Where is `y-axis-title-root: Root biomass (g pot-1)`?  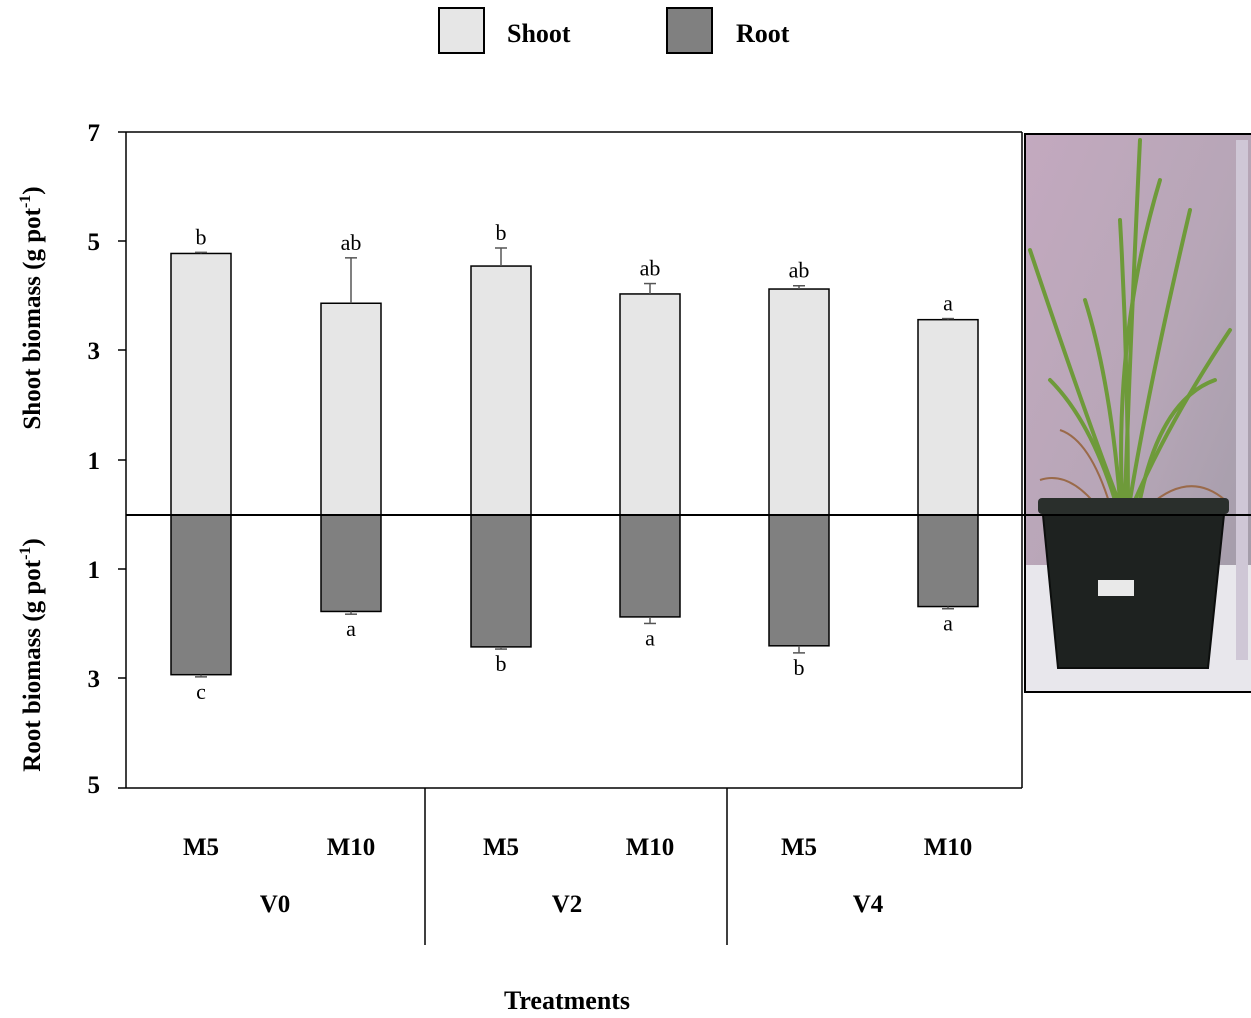 y-axis-title-root: Root biomass (g pot-1) is located at coordinates (31, 654).